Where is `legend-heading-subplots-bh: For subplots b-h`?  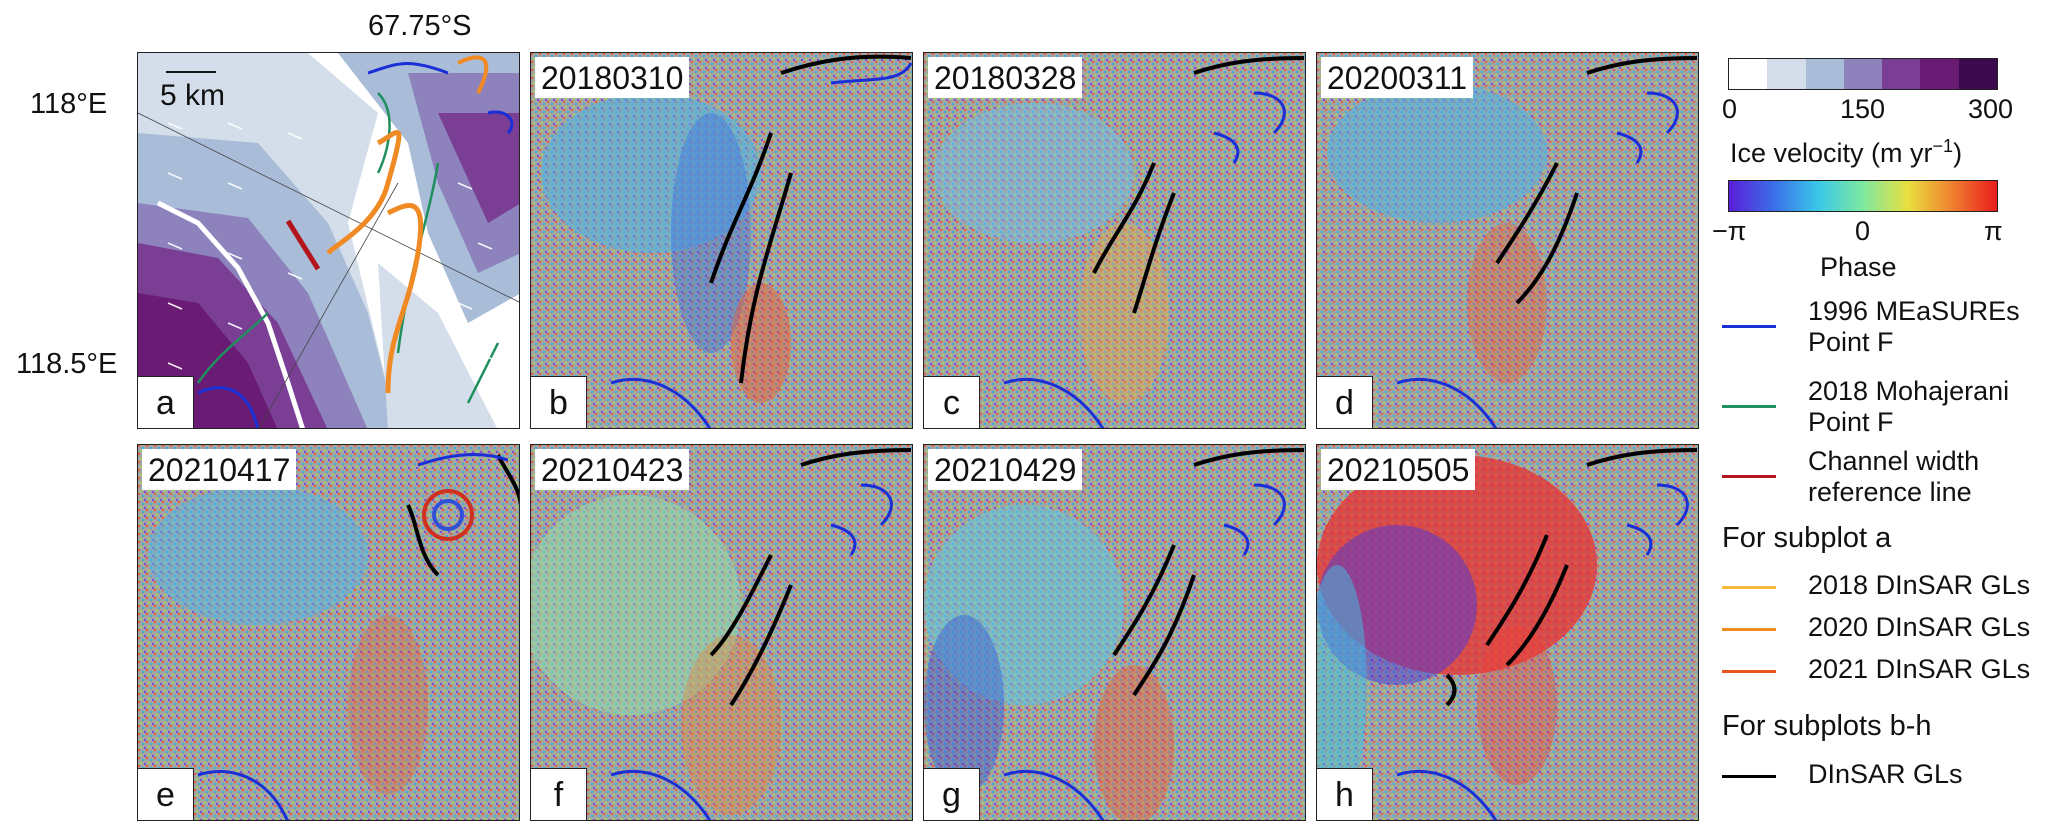 legend-heading-subplots-bh: For subplots b-h is located at coordinates (1827, 726).